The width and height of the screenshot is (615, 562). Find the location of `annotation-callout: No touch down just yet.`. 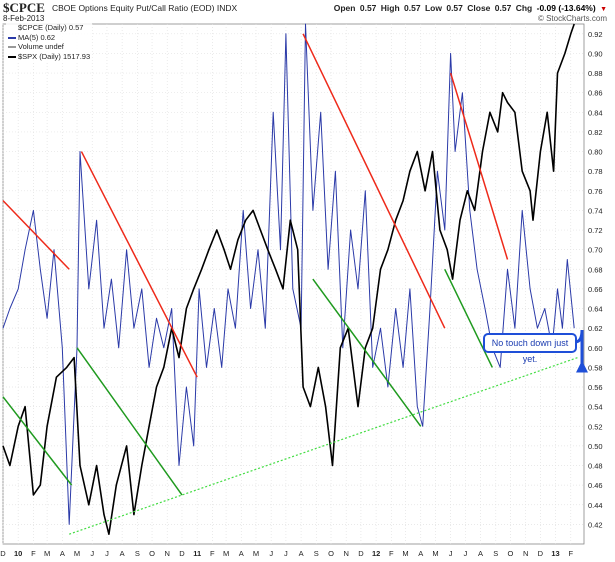

annotation-callout: No touch down just yet. is located at coordinates (530, 348).